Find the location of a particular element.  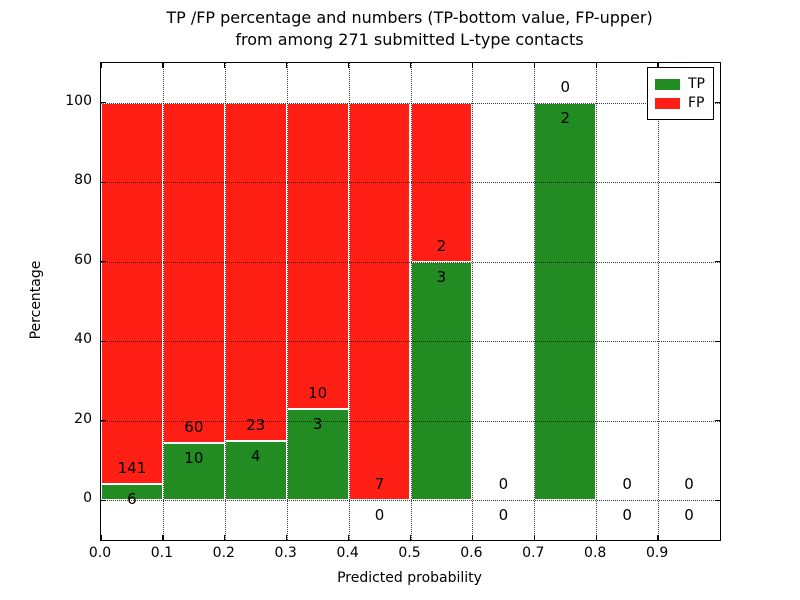

legend: TP FP is located at coordinates (680, 93).